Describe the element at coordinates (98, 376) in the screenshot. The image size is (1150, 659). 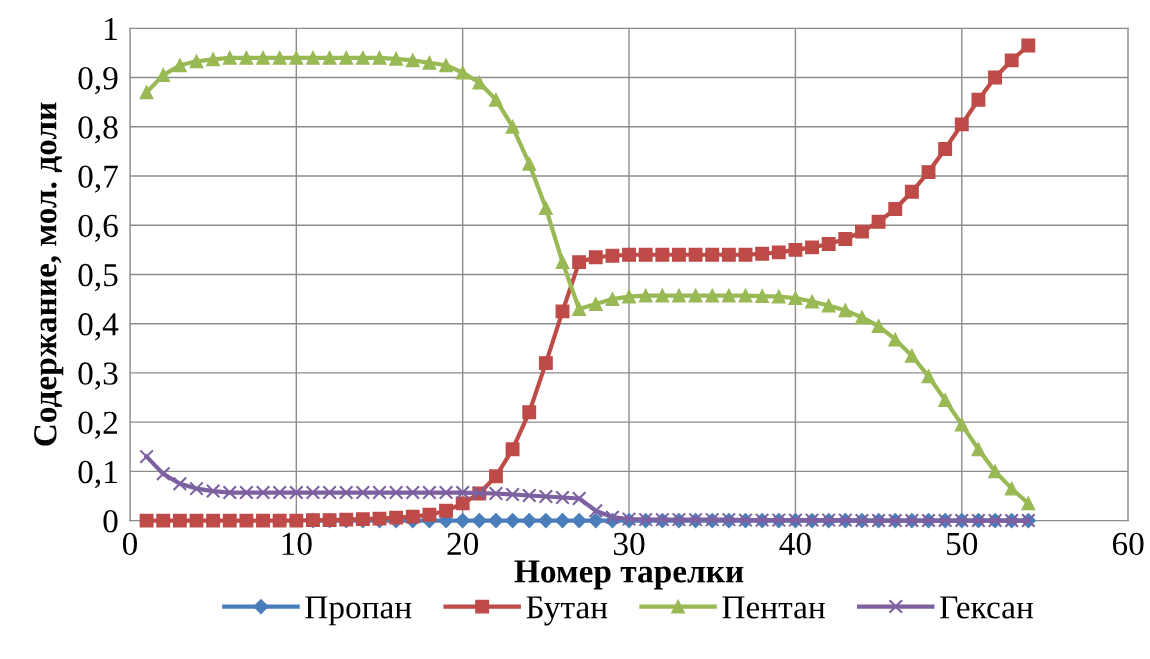
I see `y-tick-label: 0,3` at that location.